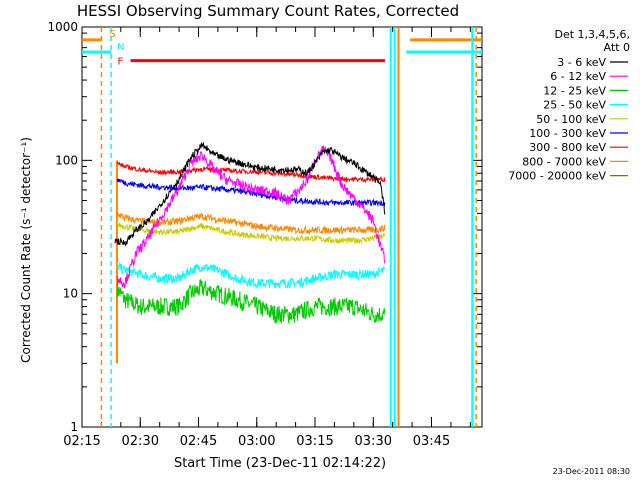  I want to click on y-axis-label: Corrected Count Rate (s⁻¹ detector⁻¹), so click(26, 250).